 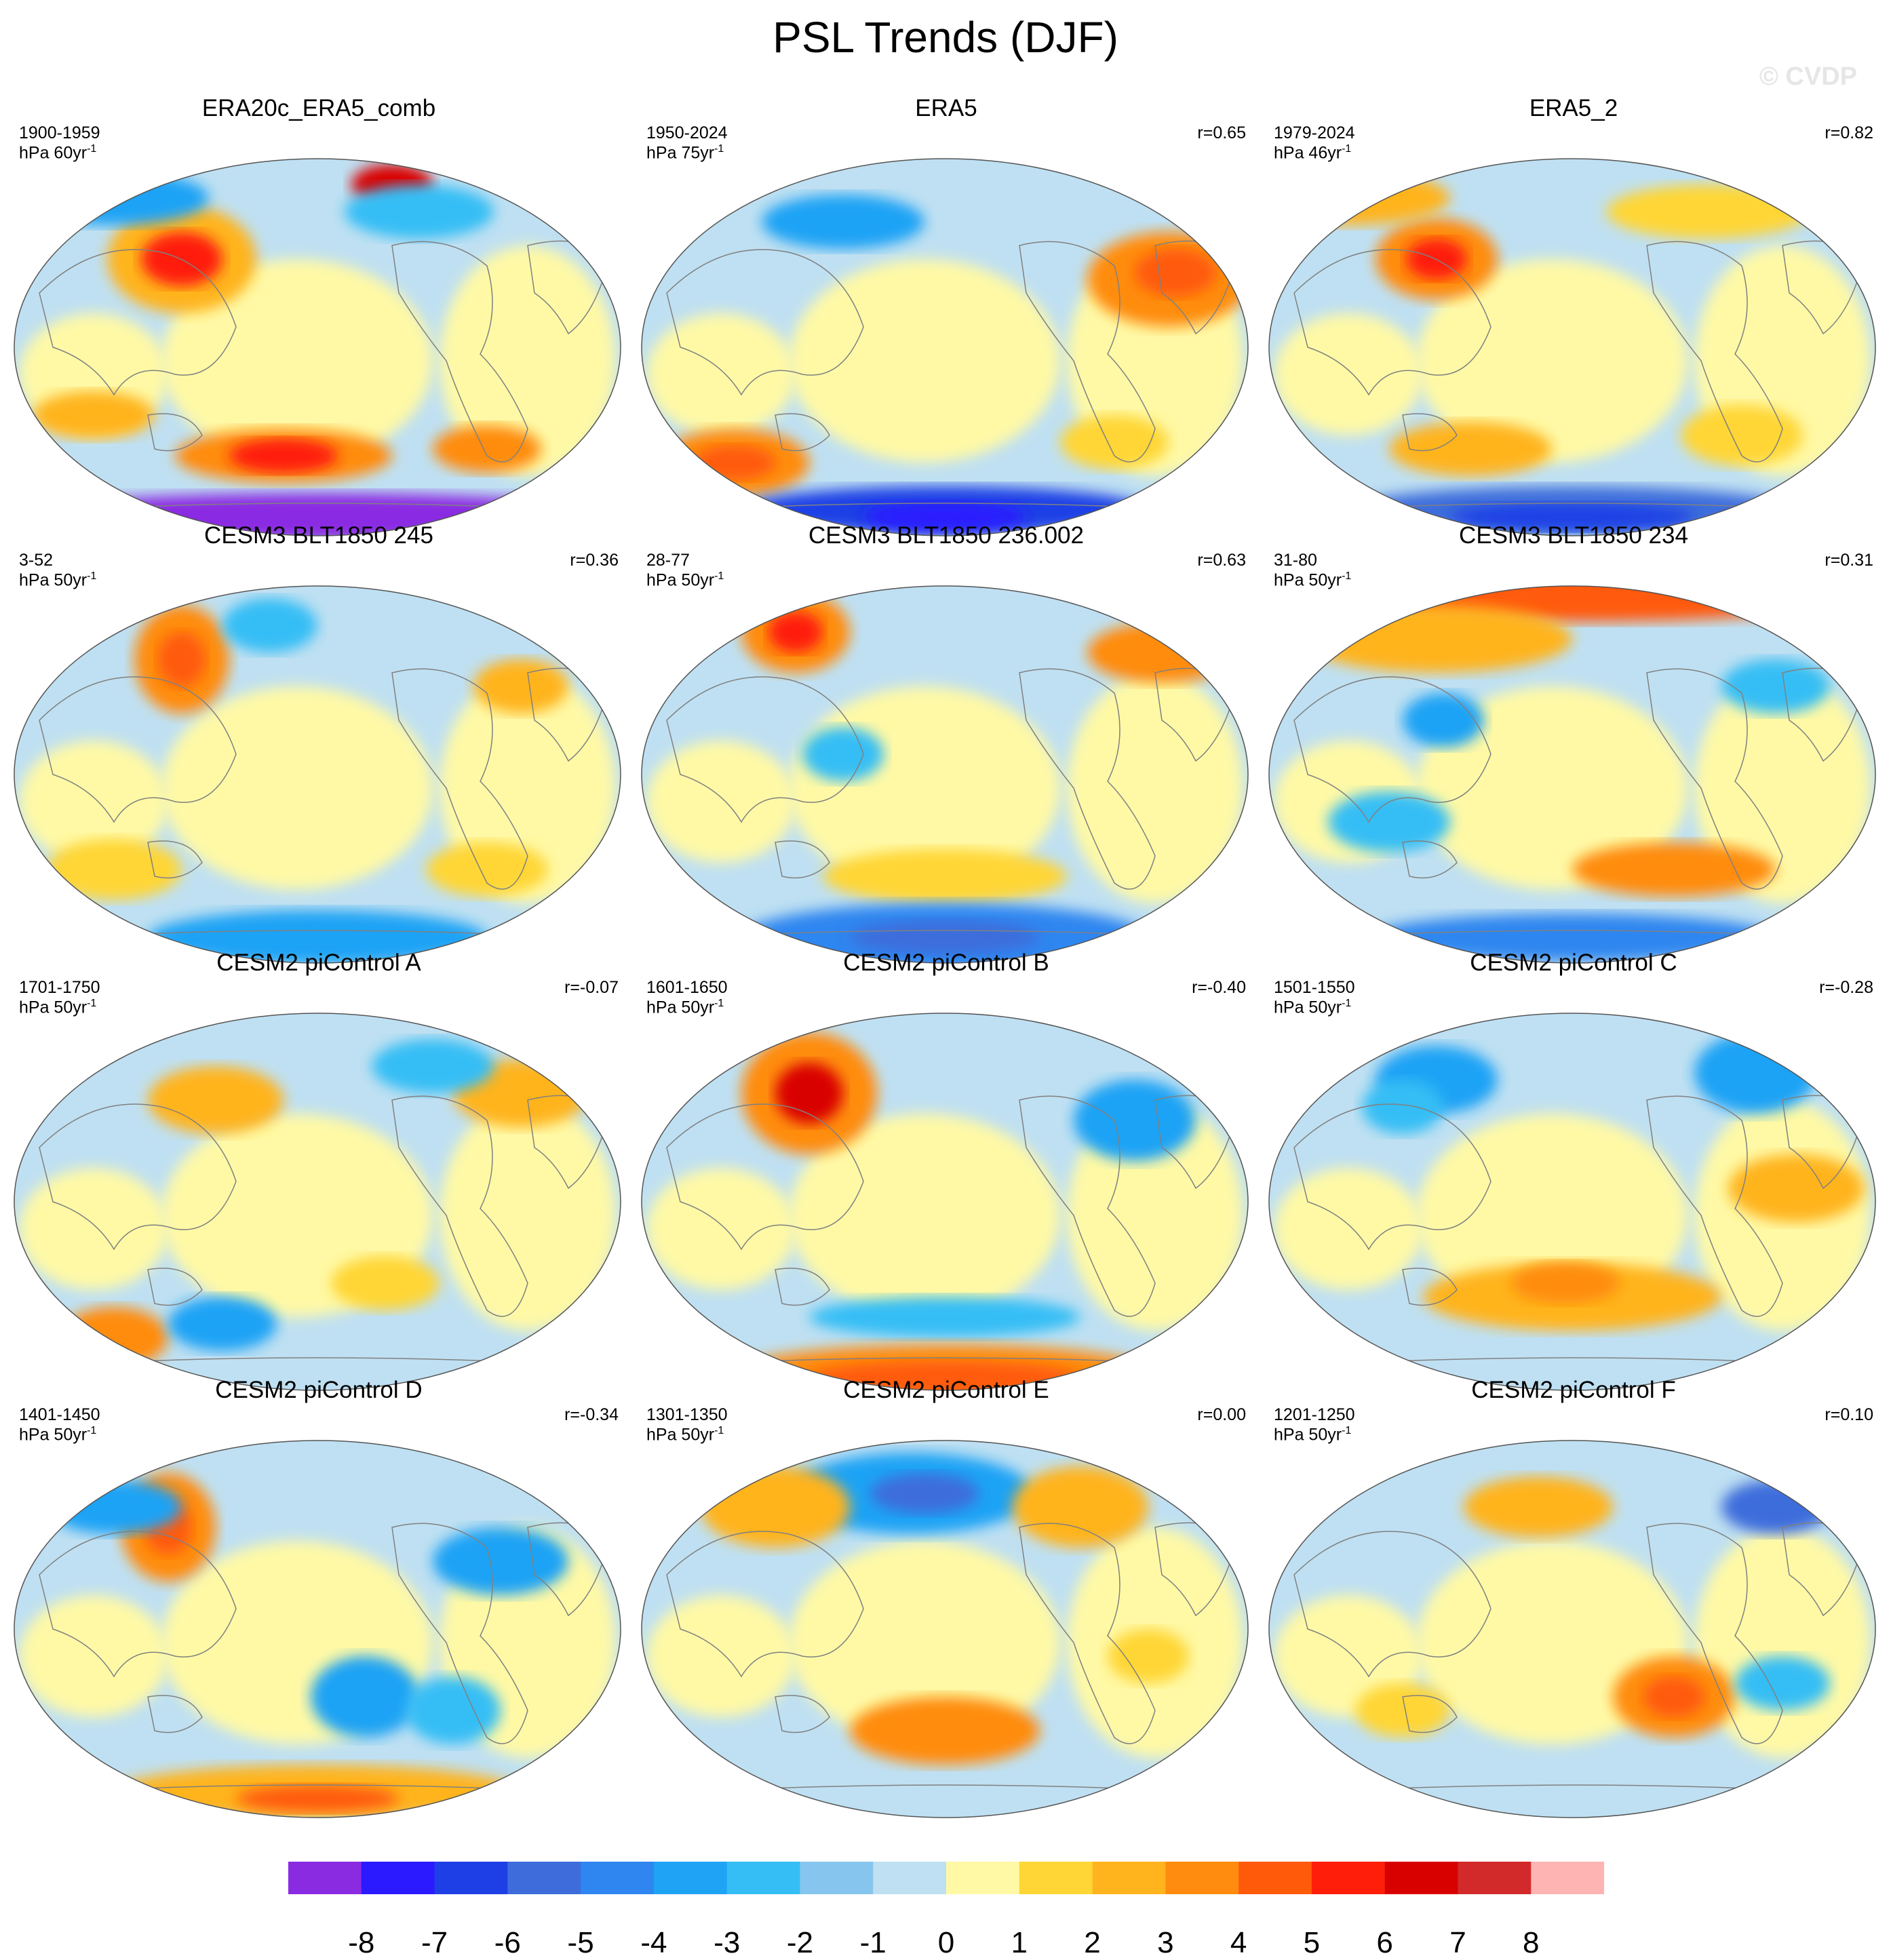 I want to click on panel-period: 1301-1350, so click(x=687, y=1414).